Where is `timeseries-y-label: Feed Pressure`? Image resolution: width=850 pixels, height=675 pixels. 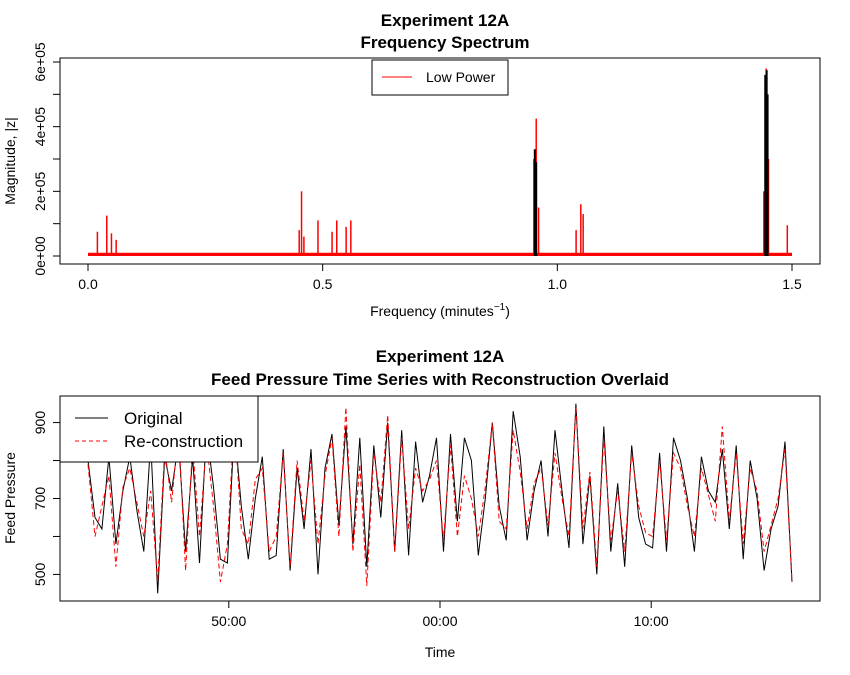
timeseries-y-label: Feed Pressure is located at coordinates (10, 498).